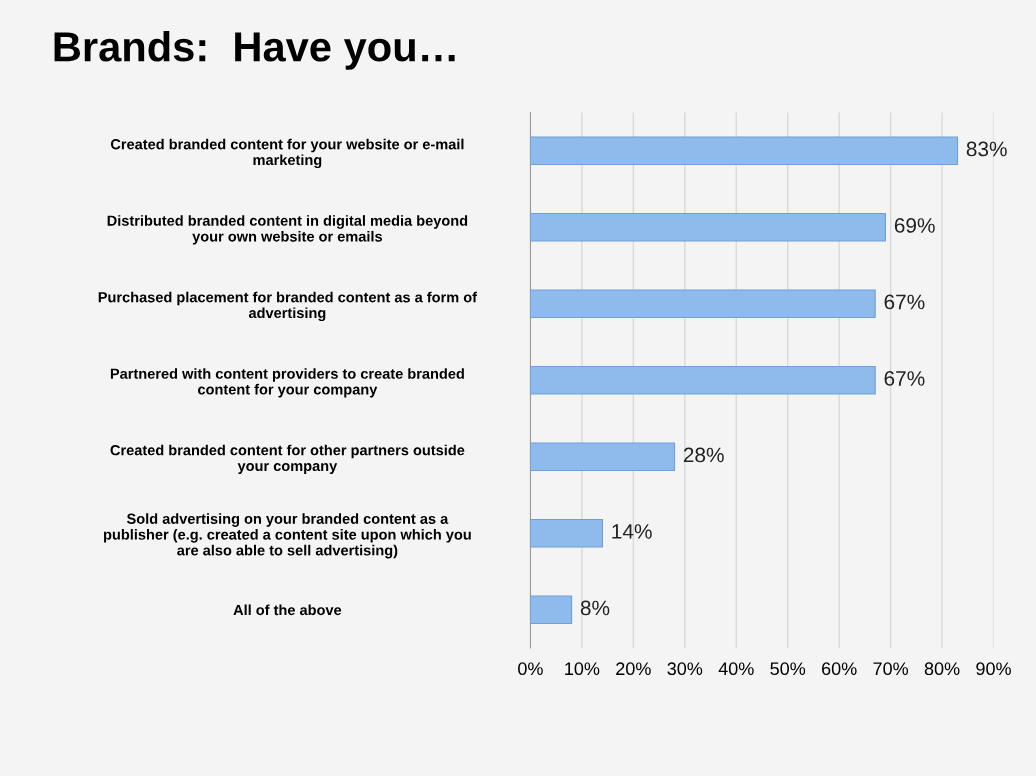  Describe the element at coordinates (839, 669) in the screenshot. I see `x-tick-label: 60%` at that location.